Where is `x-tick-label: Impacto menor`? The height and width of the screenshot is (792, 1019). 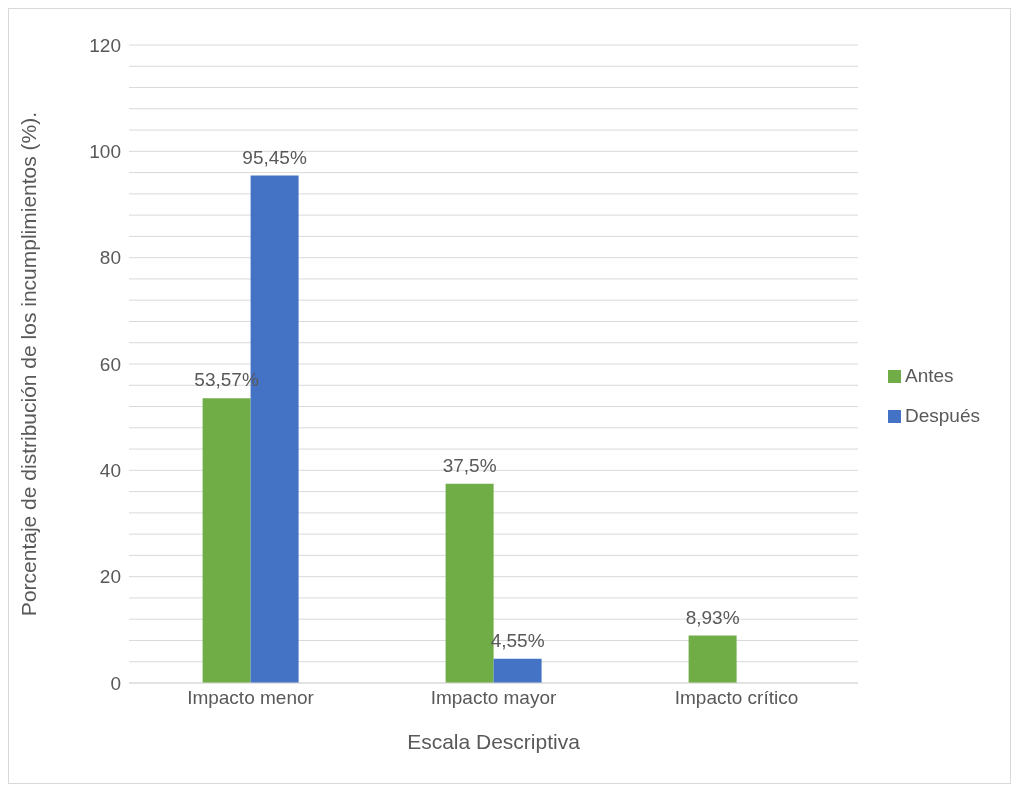 x-tick-label: Impacto menor is located at coordinates (251, 698).